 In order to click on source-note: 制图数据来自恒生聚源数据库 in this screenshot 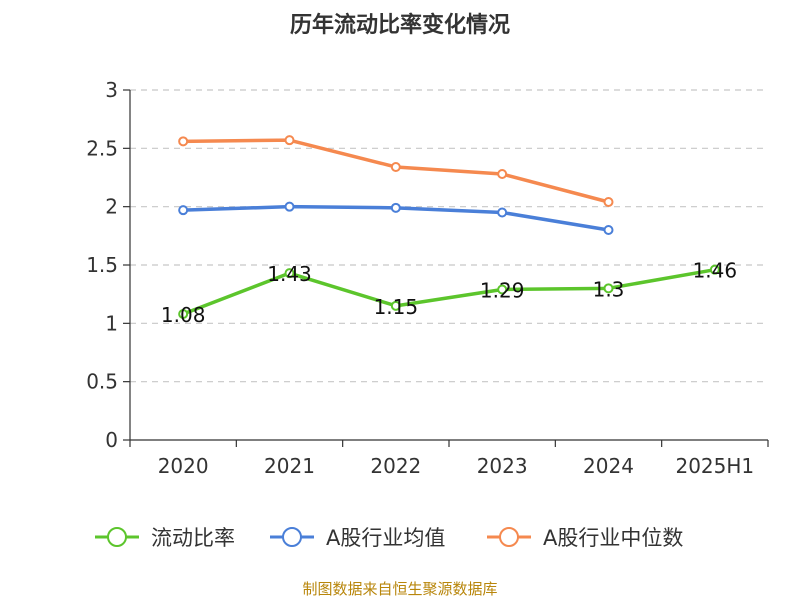, I will do `click(399, 589)`.